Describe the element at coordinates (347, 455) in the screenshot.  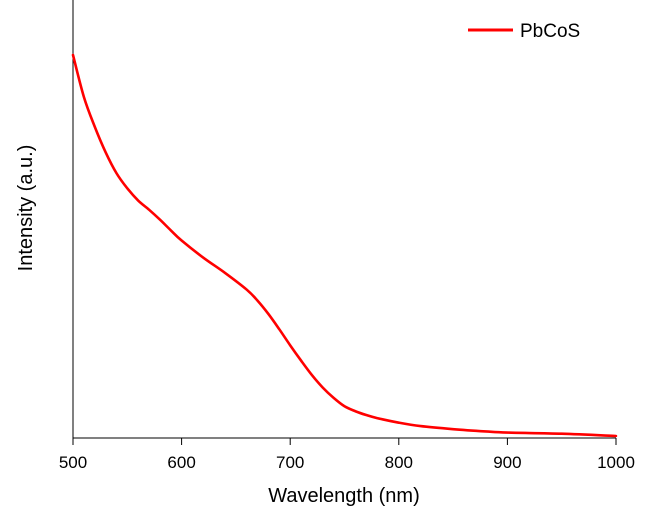
I see `x-axis-ticks: 500 600 700 800 900 1000` at that location.